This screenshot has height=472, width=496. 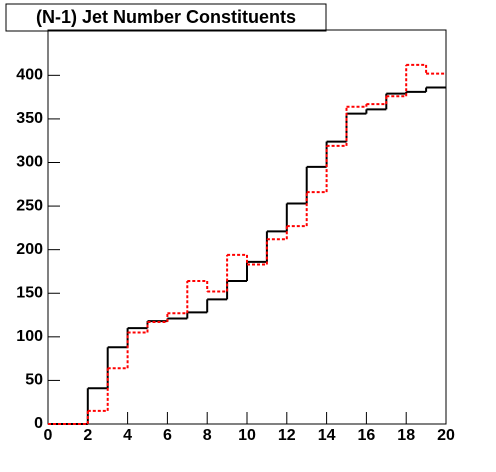 What do you see at coordinates (29, 162) in the screenshot?
I see `y-tick-label: 300` at bounding box center [29, 162].